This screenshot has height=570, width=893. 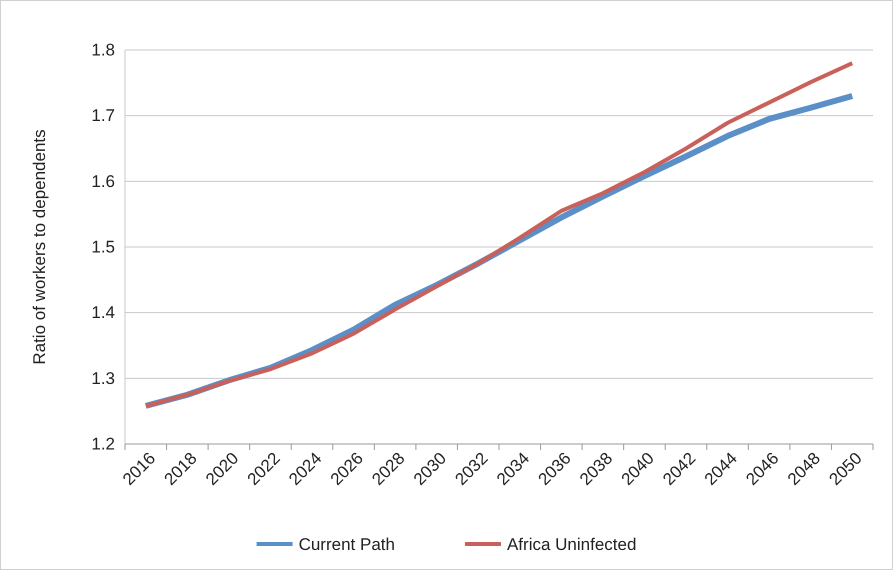 I want to click on y-tick-label: 1.6, so click(x=103, y=181).